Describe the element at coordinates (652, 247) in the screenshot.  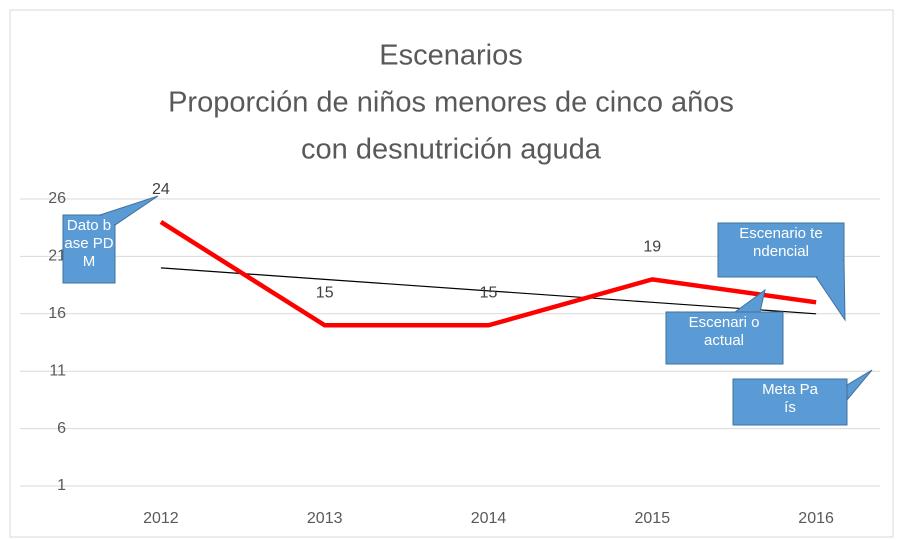
I see `data-label: 19` at that location.